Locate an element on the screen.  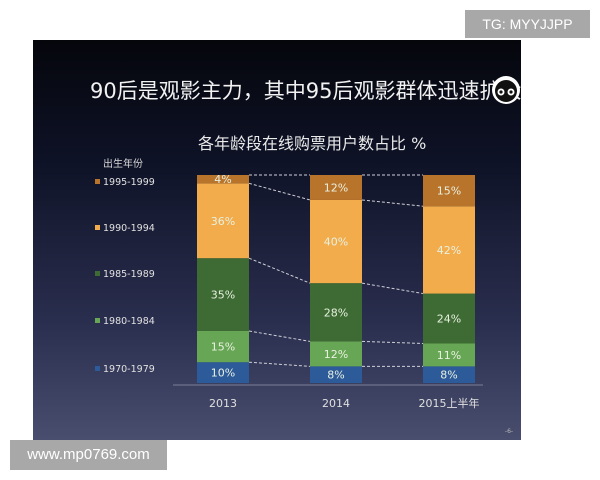
legend-item: 1970-1979 is located at coordinates (129, 369).